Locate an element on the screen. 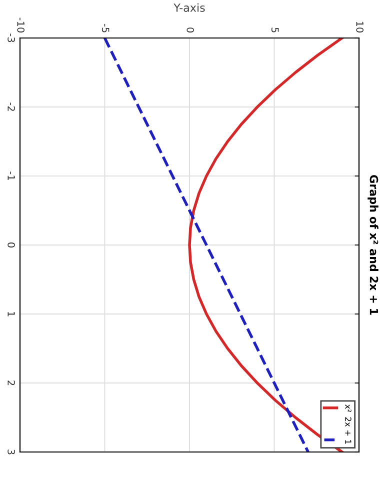  y-tick-label: 1 is located at coordinates (11, 314).